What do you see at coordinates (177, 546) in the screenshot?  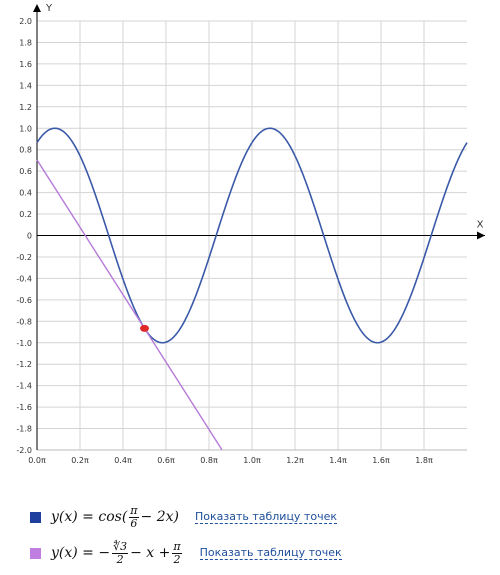 I see `formula-2-numerator-b: π` at bounding box center [177, 546].